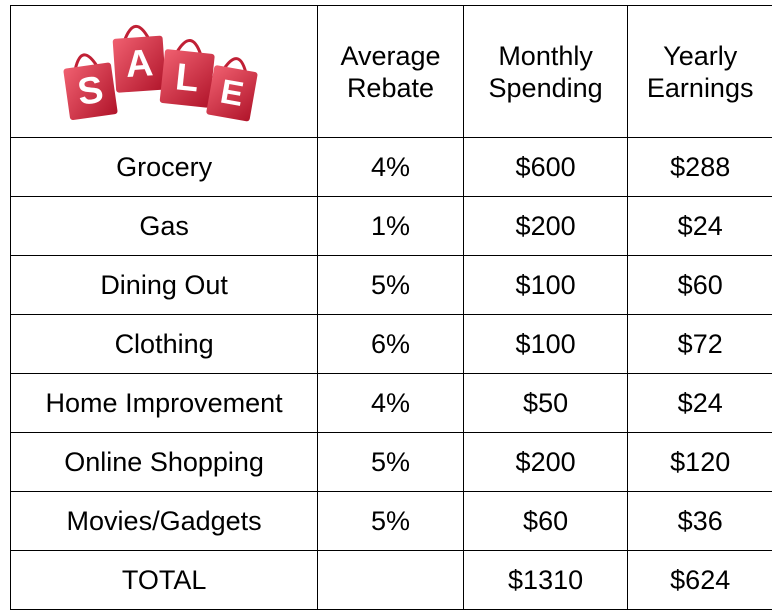 The height and width of the screenshot is (610, 772). Describe the element at coordinates (545, 72) in the screenshot. I see `column-header: Monthly Spending` at that location.